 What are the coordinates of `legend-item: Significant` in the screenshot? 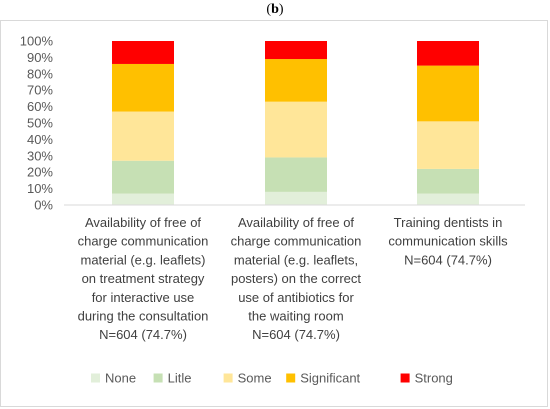 It's located at (323, 378).